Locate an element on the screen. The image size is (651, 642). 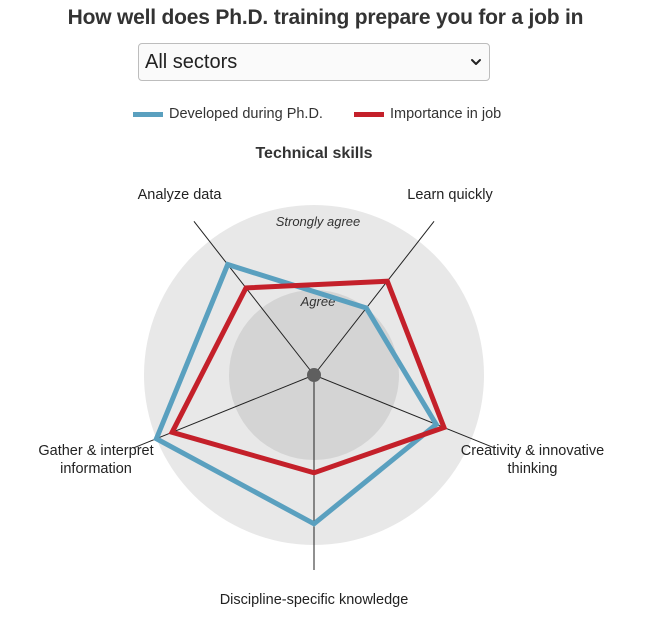
axis-label-line: Gather & interpret is located at coordinates (96, 451).